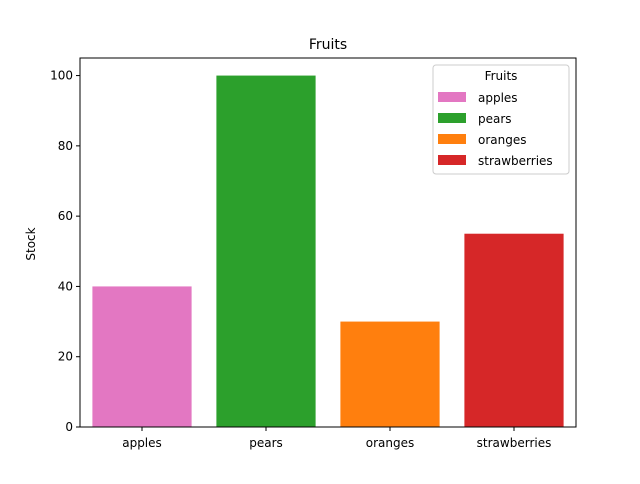 The image size is (640, 484). What do you see at coordinates (65, 357) in the screenshot?
I see `y-tick-label: 20` at bounding box center [65, 357].